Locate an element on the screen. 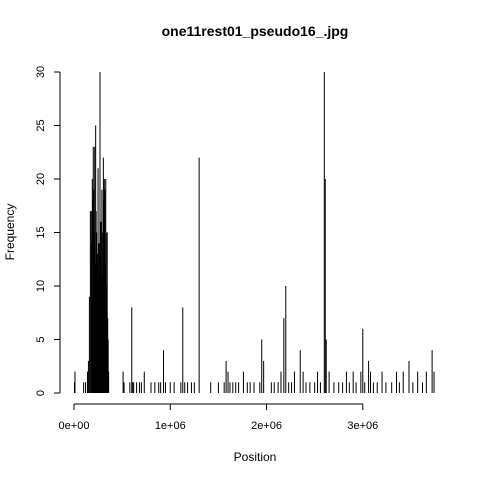 The width and height of the screenshot is (480, 480). y-axis: 0 5 10 15 20 25 30 is located at coordinates (48, 231).